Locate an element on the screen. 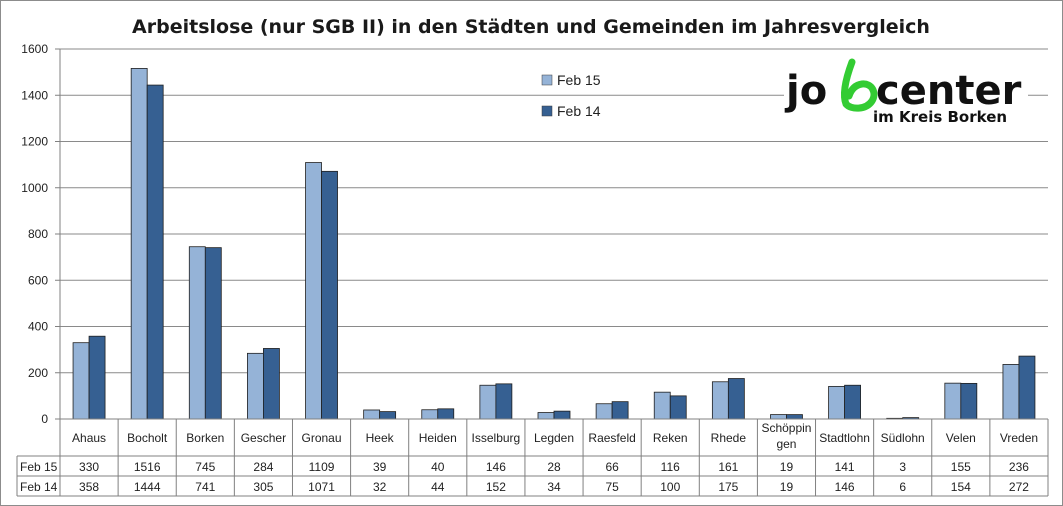 The width and height of the screenshot is (1063, 506). table-cell-value: 6 is located at coordinates (902, 487).